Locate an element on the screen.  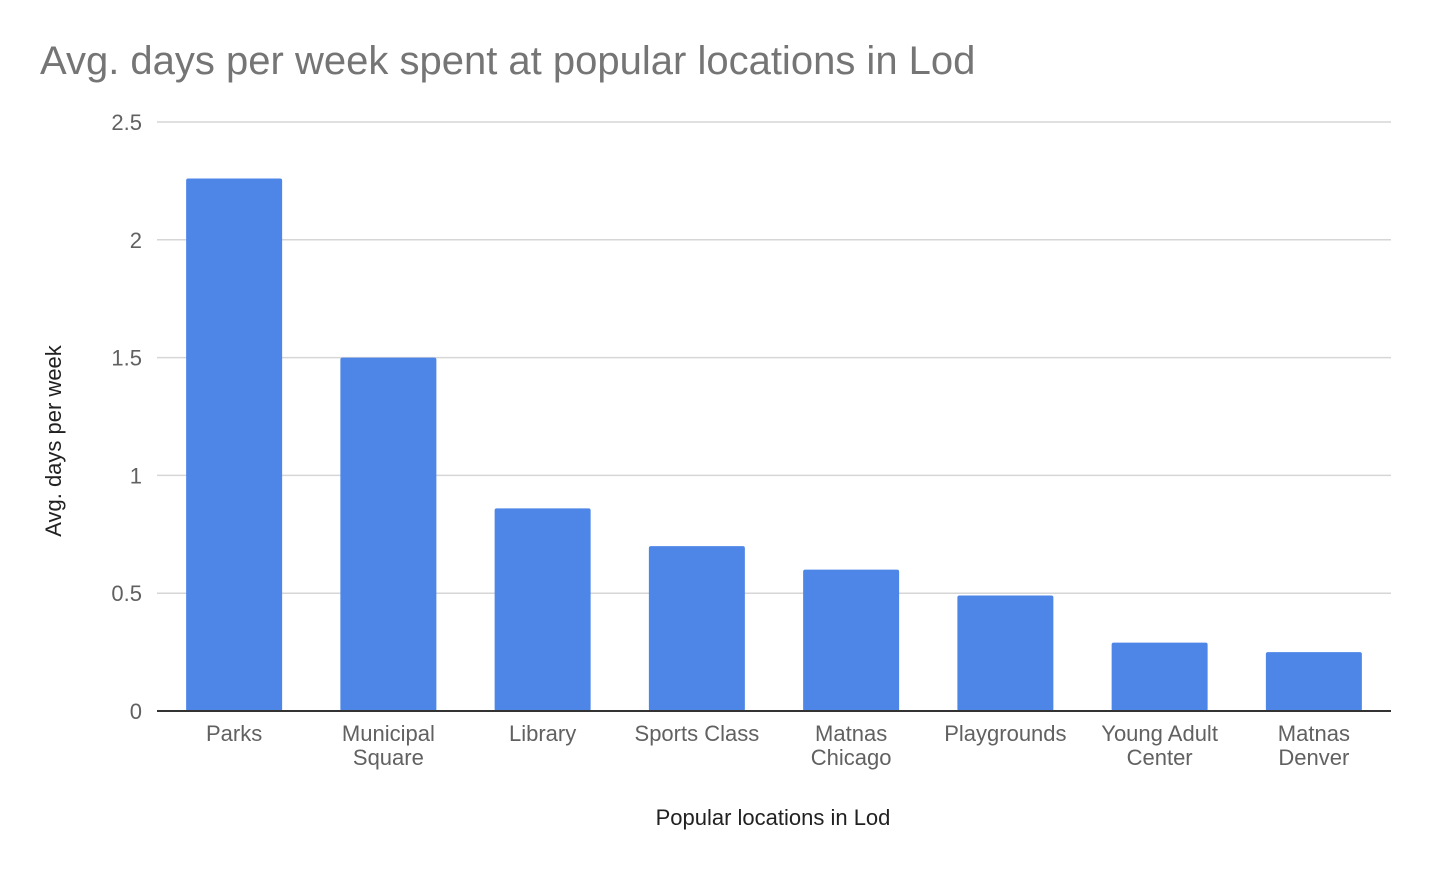
x-category-label: Playgrounds is located at coordinates (1005, 733).